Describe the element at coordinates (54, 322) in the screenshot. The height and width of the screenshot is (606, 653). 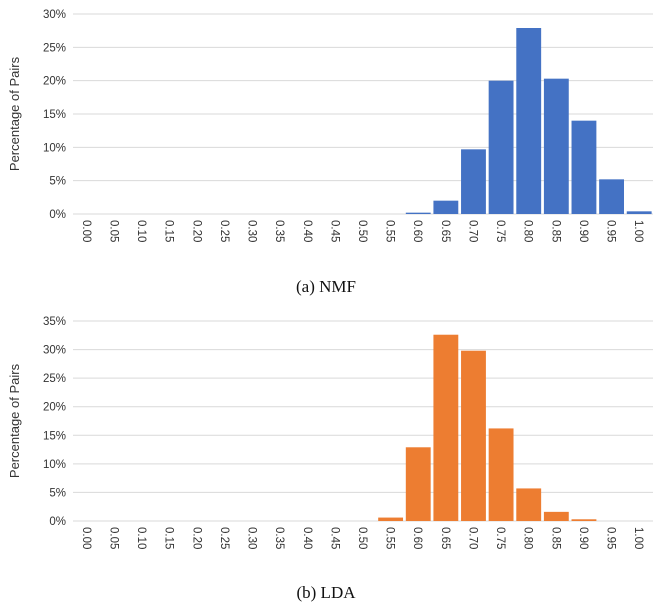
I see `y-tick-label: 35%` at that location.